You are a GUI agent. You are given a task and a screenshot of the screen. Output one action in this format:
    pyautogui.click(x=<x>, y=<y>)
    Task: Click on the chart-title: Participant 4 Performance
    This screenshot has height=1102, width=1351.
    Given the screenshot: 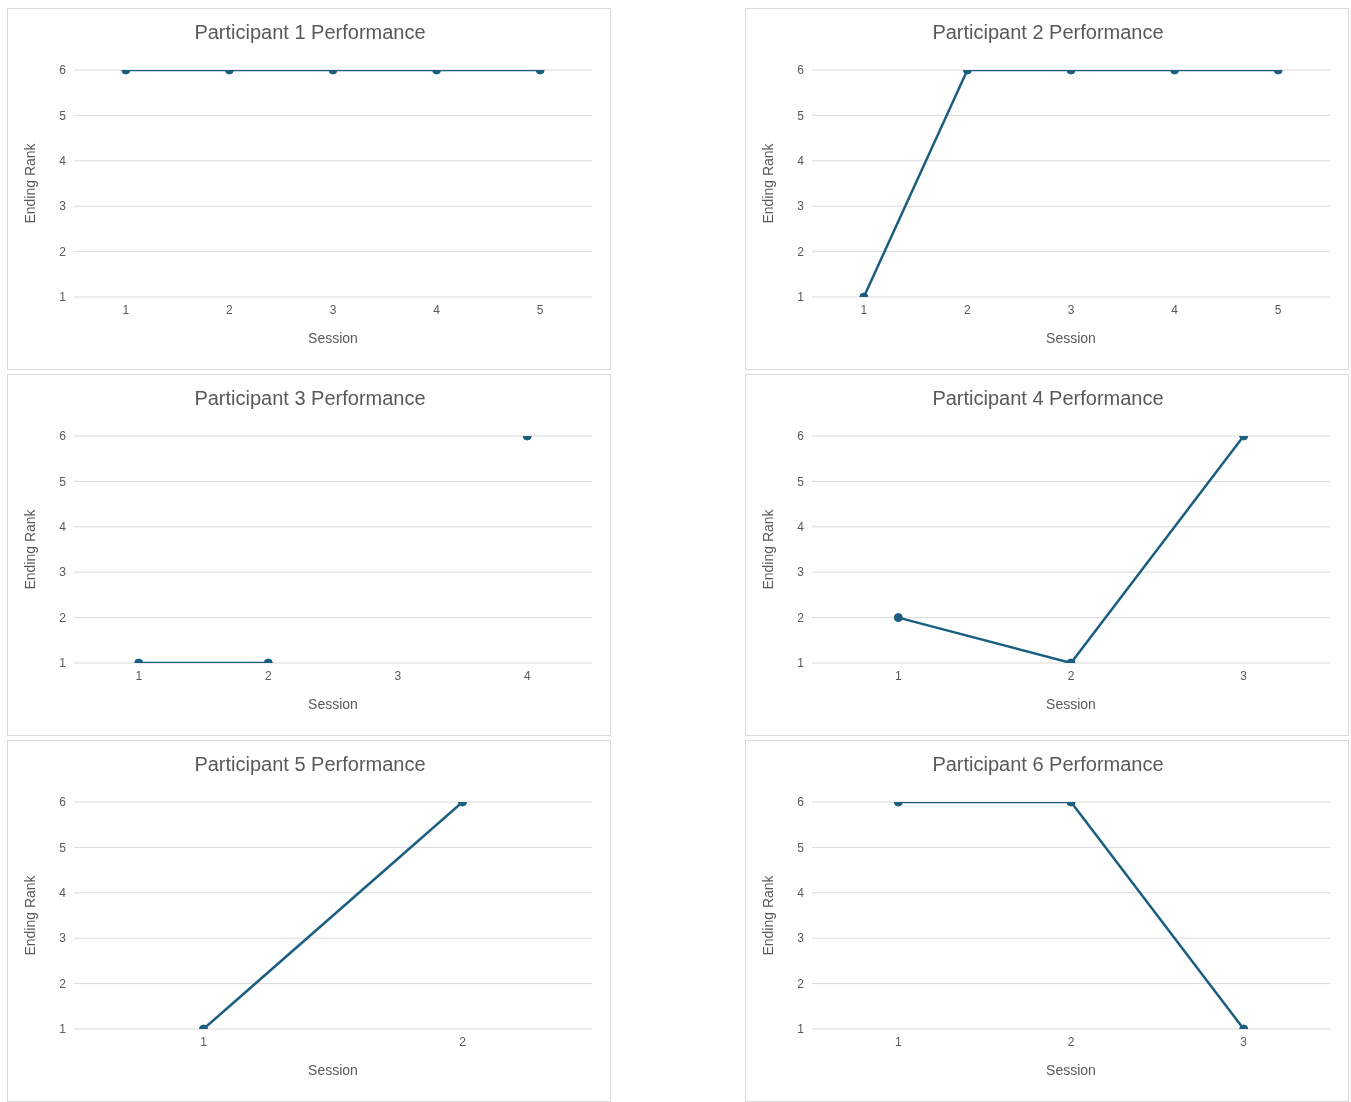 What is the action you would take?
    pyautogui.click(x=1048, y=398)
    